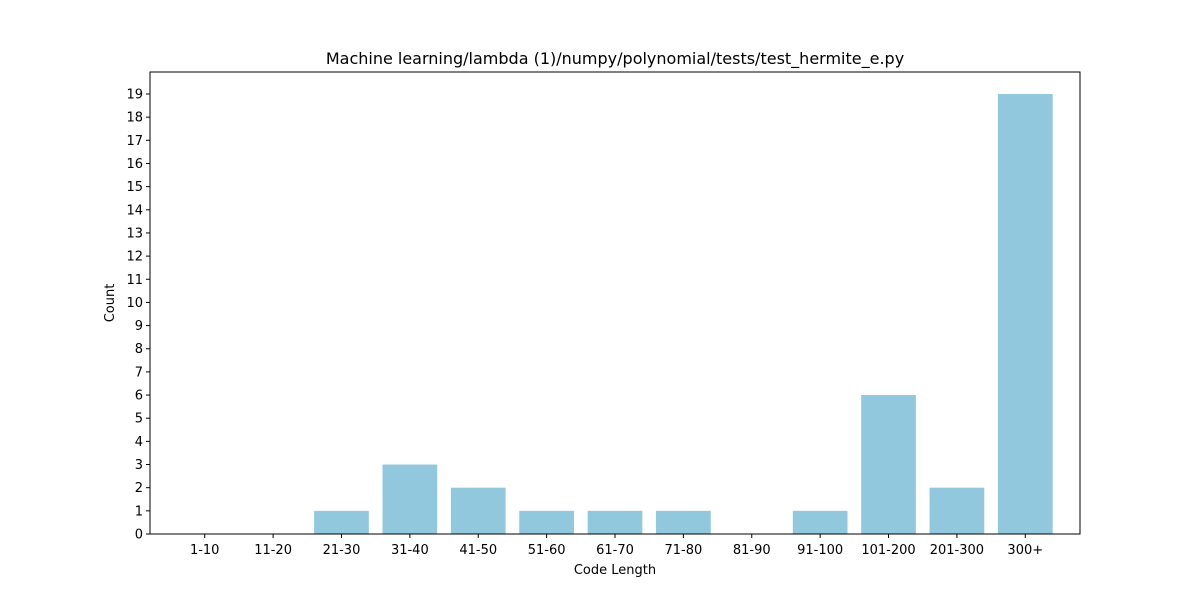 The width and height of the screenshot is (1200, 600). What do you see at coordinates (478, 550) in the screenshot?
I see `x-tick-label: 41-50` at bounding box center [478, 550].